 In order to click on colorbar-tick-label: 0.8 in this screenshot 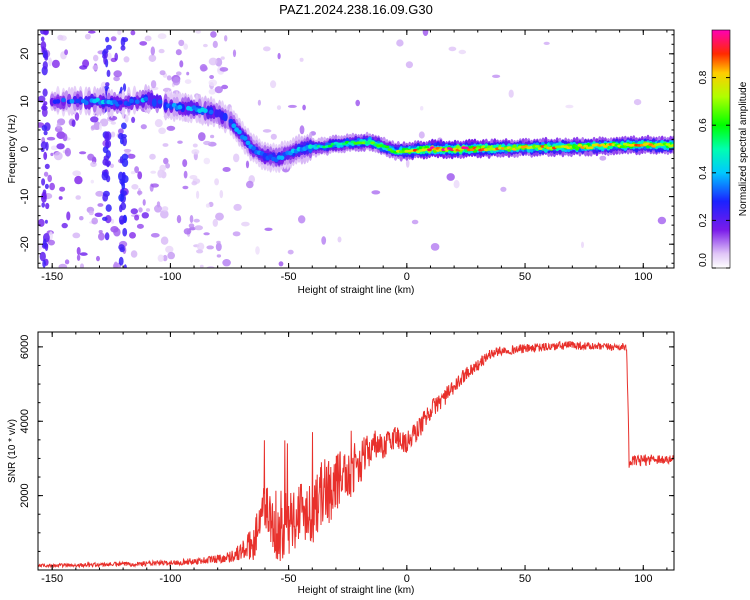, I will do `click(703, 77)`.